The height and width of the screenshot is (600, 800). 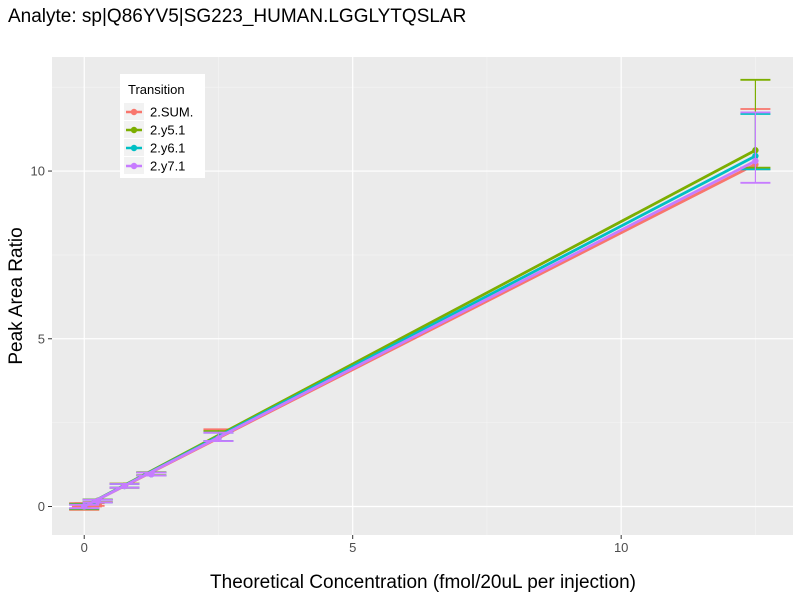 I want to click on x-tick-label: 0, so click(x=84, y=547).